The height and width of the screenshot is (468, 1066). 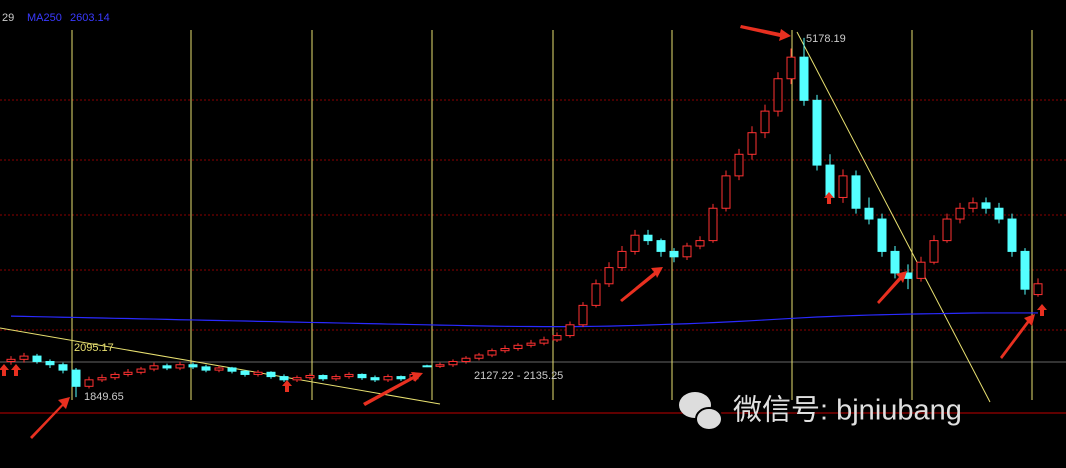 I want to click on cut-label: 29, so click(x=8, y=18).